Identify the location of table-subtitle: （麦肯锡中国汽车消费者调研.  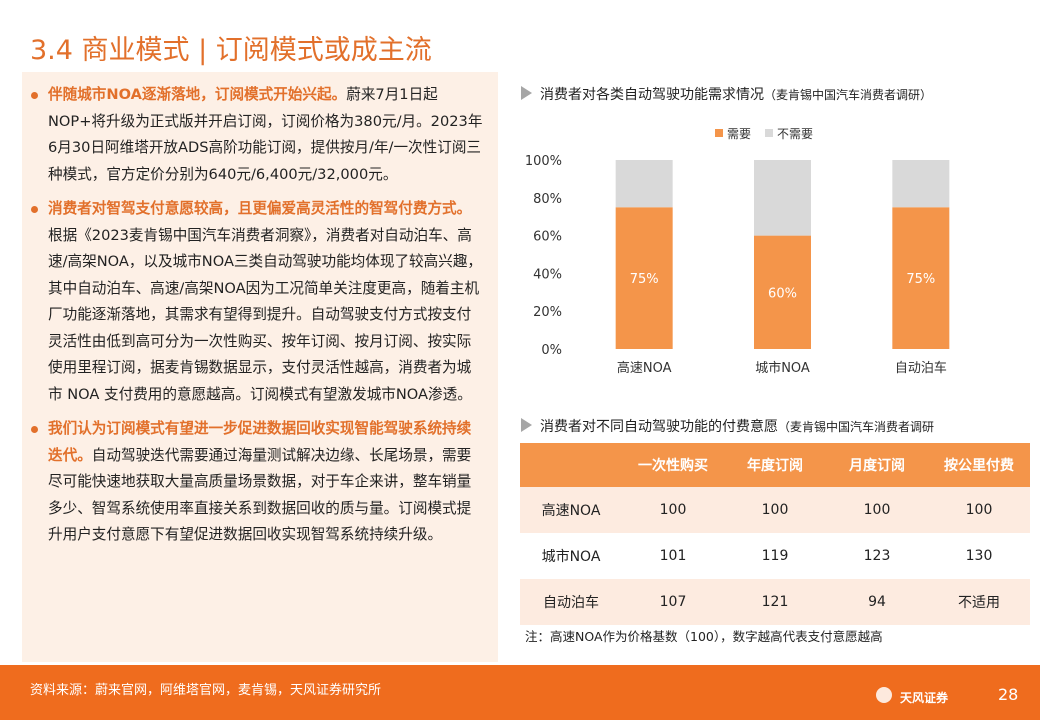
(856, 427).